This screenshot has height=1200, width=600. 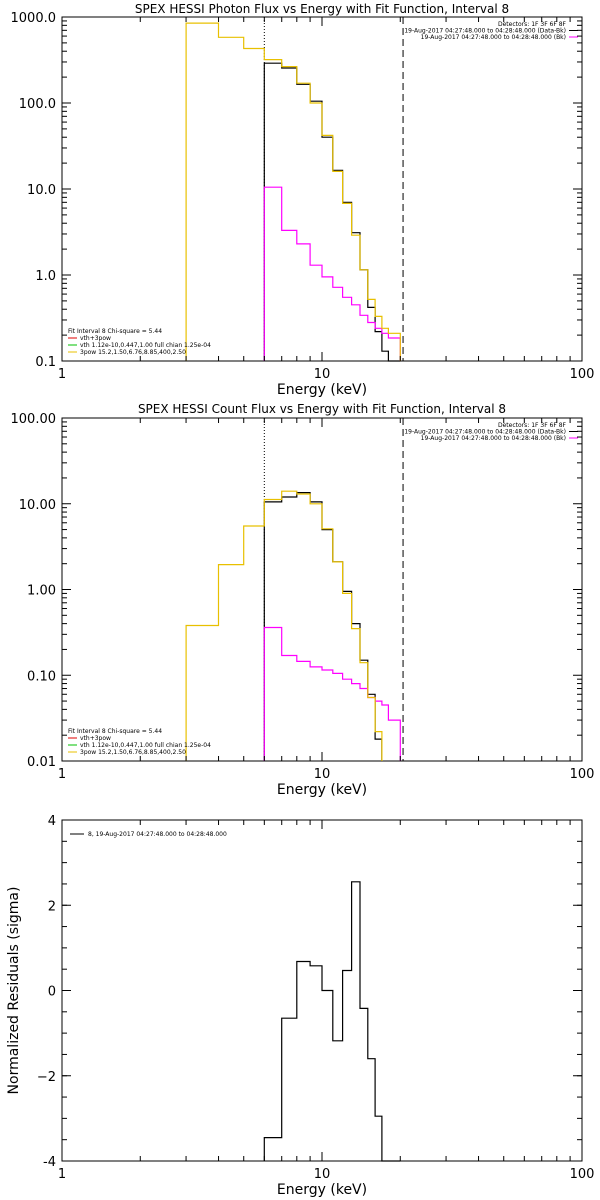 I want to click on y-tick-label: 1.0, so click(x=45, y=276).